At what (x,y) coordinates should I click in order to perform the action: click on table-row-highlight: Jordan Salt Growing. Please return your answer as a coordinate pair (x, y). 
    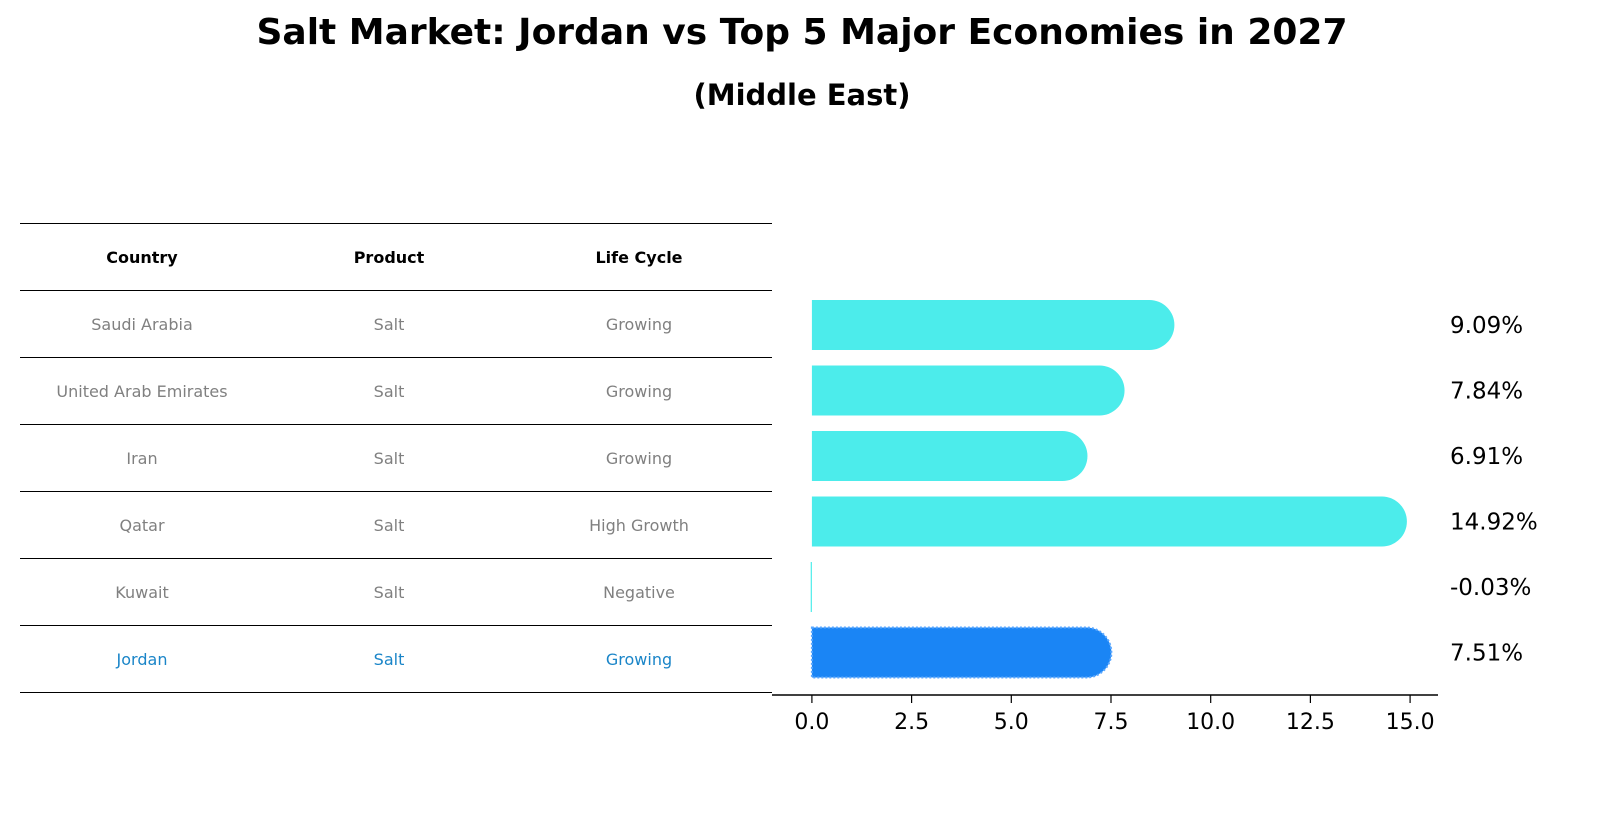
    Looking at the image, I should click on (396, 659).